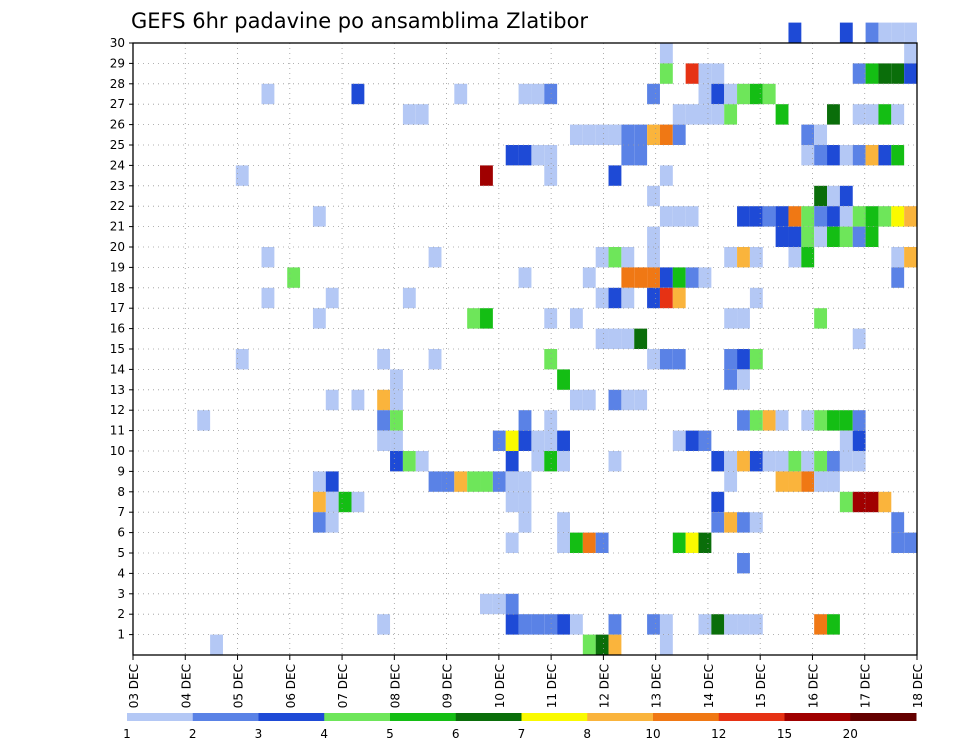  I want to click on x-tick-label: 07 DEC, so click(343, 686).